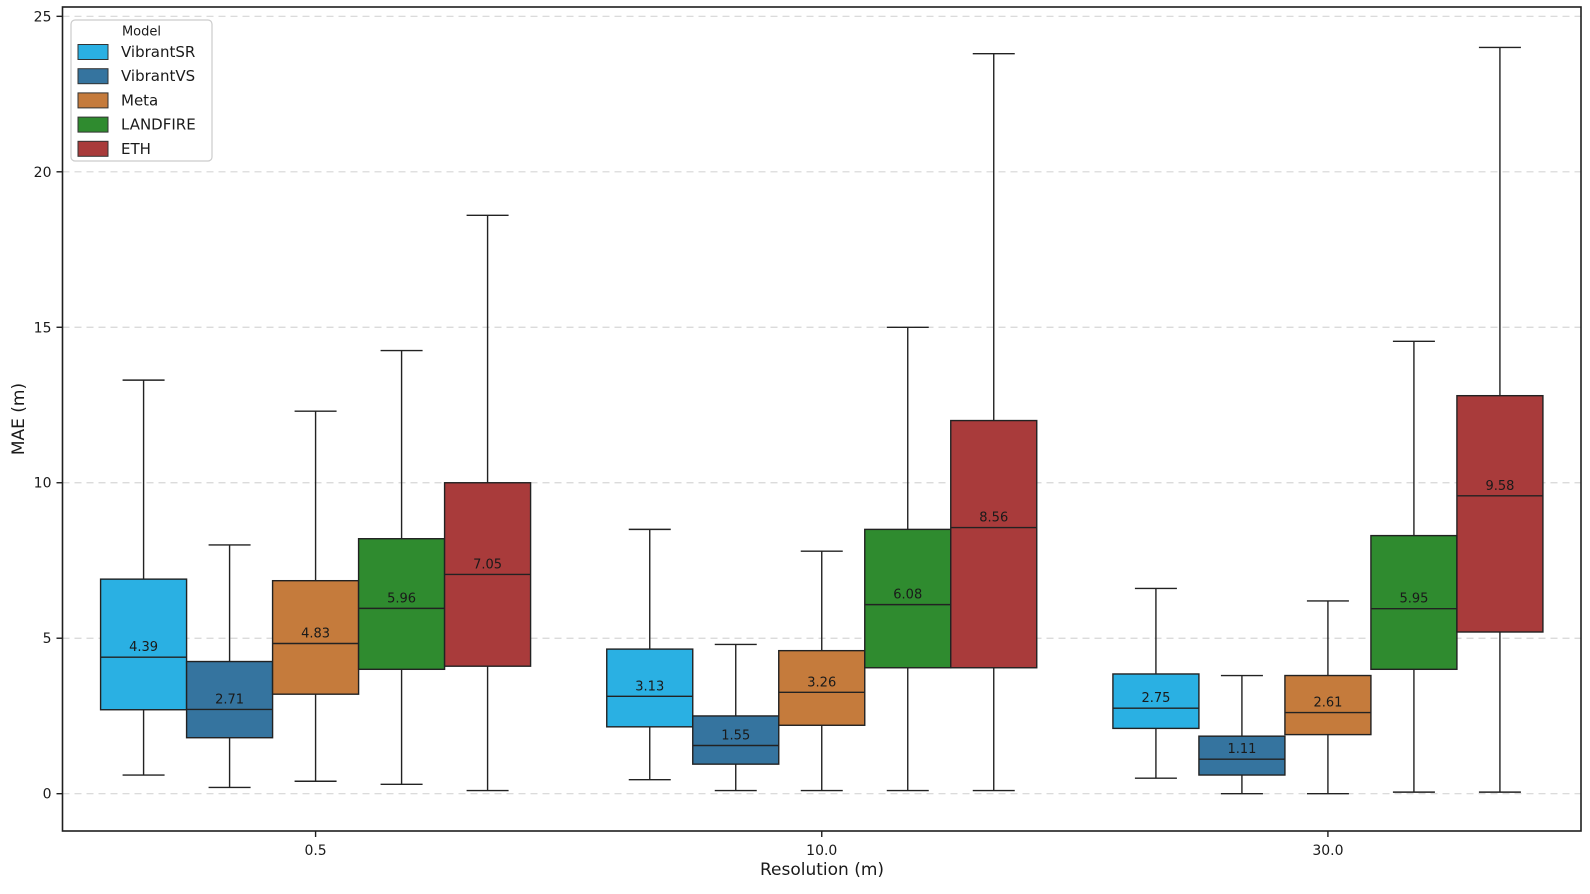  What do you see at coordinates (43, 17) in the screenshot?
I see `y-tick-label: 25` at bounding box center [43, 17].